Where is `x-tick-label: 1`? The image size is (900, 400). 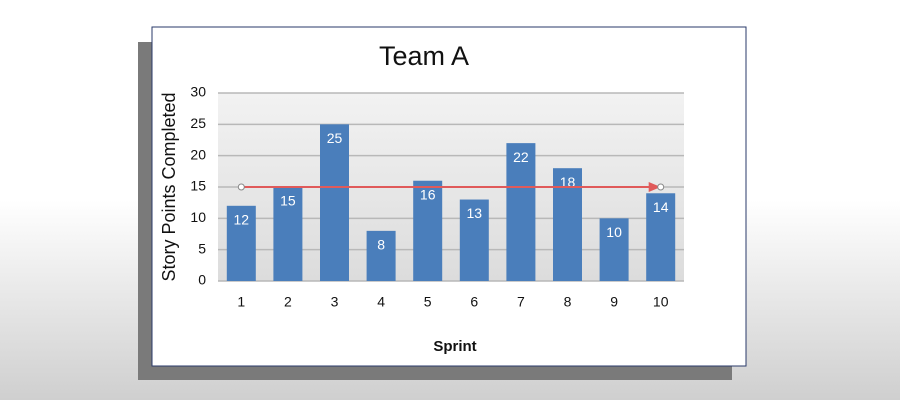
x-tick-label: 1 is located at coordinates (241, 302).